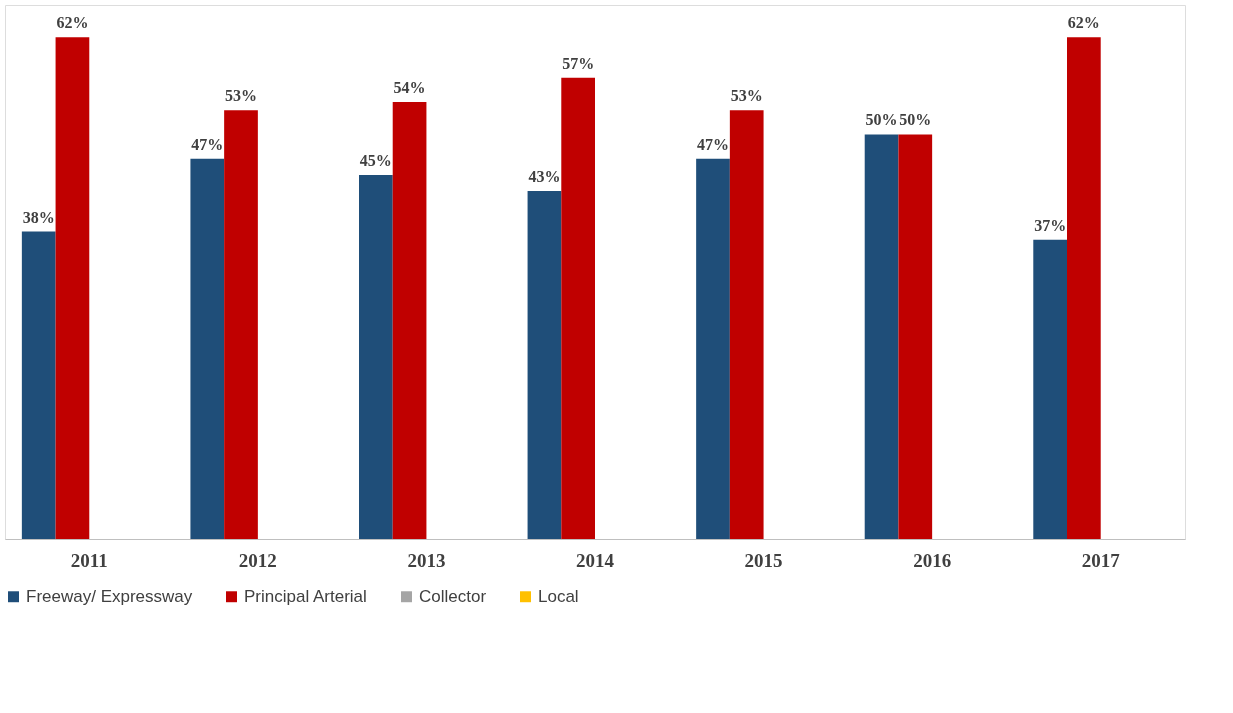 The width and height of the screenshot is (1233, 713). What do you see at coordinates (109, 596) in the screenshot?
I see `legend-label: Freeway/ Expressway` at bounding box center [109, 596].